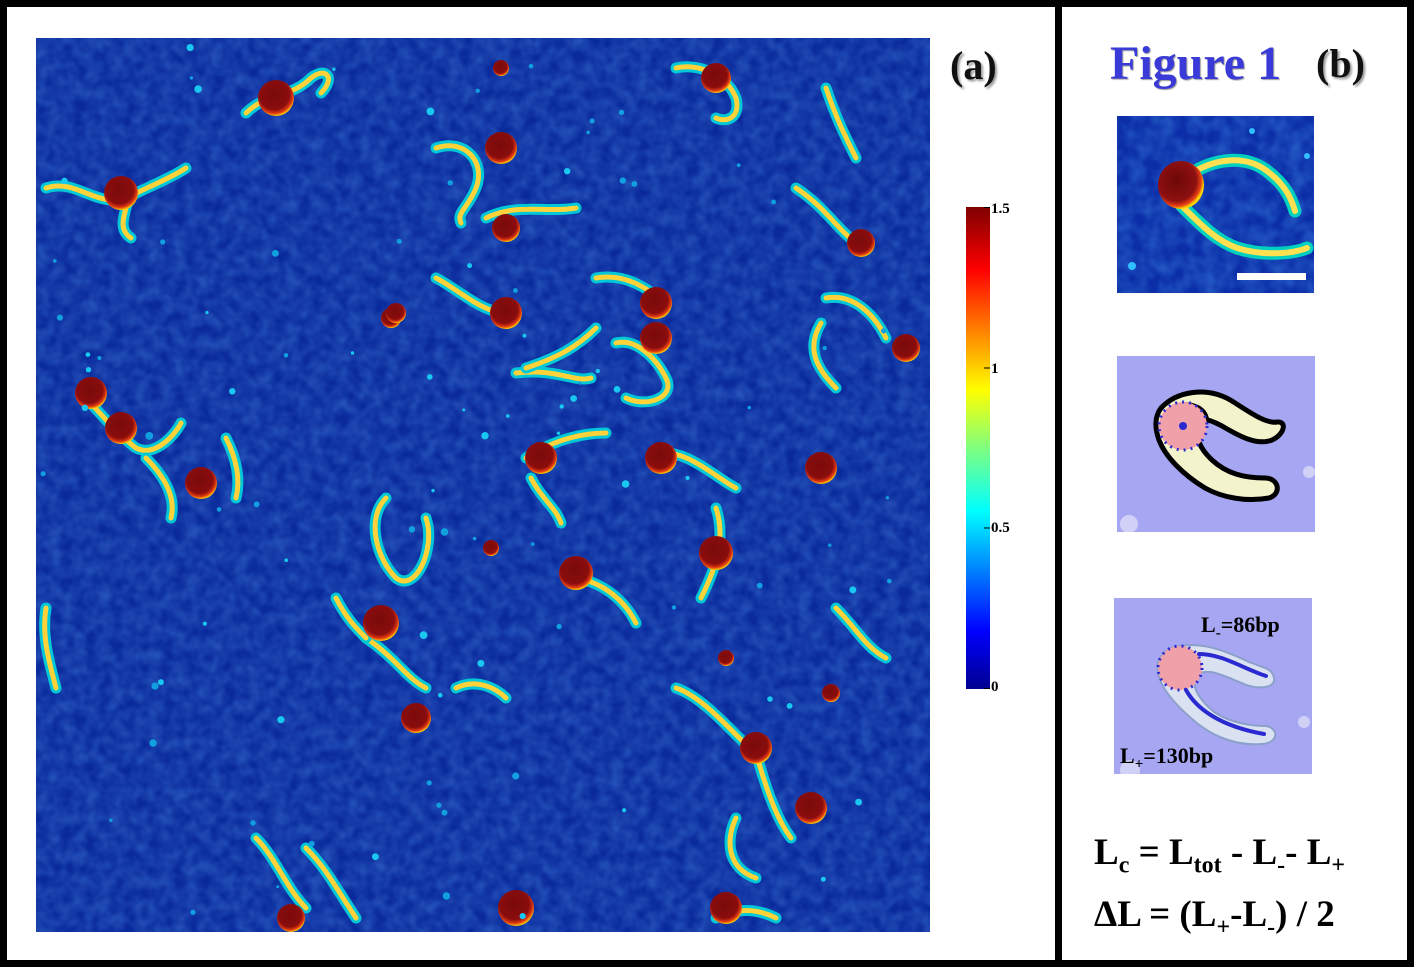 Image resolution: width=1414 pixels, height=967 pixels. I want to click on equation-delta-length: ΔL = (L+-L-) / 2, so click(1214, 917).